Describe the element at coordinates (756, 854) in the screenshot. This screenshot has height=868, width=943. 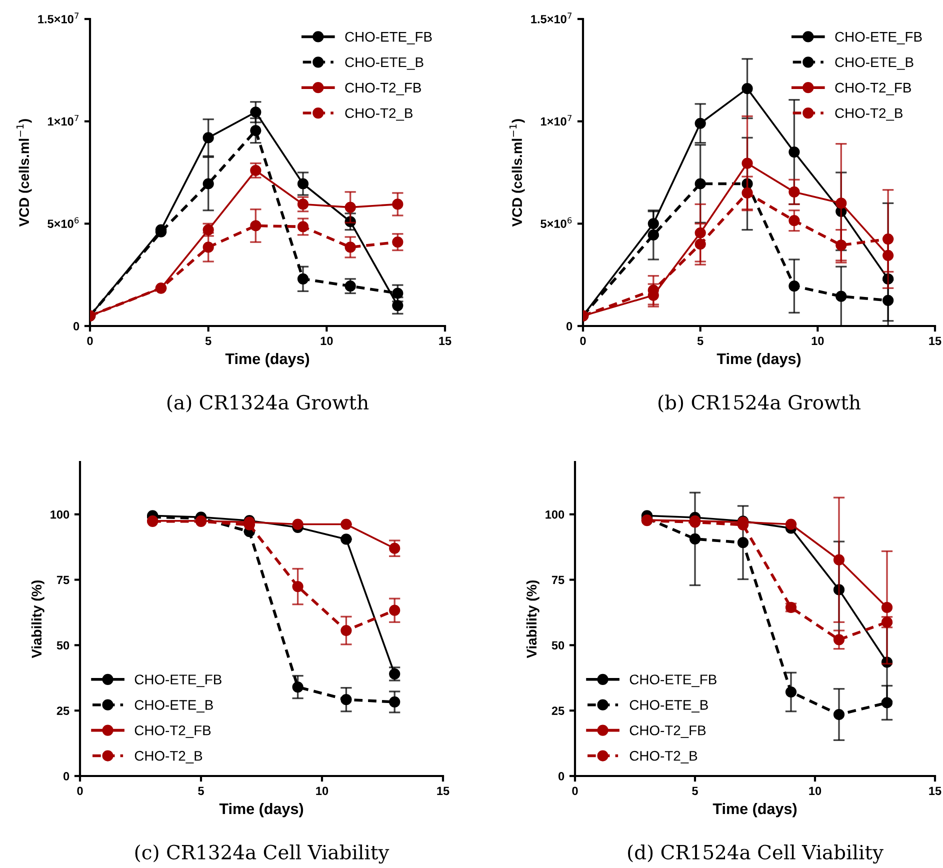
I see `text: (d) CR1524a Cell Viability` at that location.